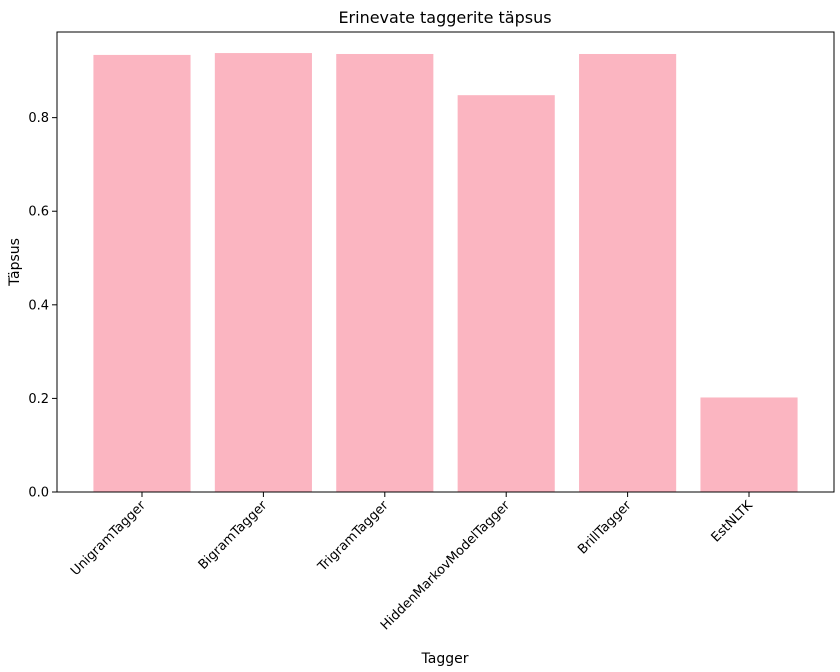 This screenshot has width=840, height=672. I want to click on y-axis: 0.0 0.2 0.4 0.6 0.8, so click(42, 306).